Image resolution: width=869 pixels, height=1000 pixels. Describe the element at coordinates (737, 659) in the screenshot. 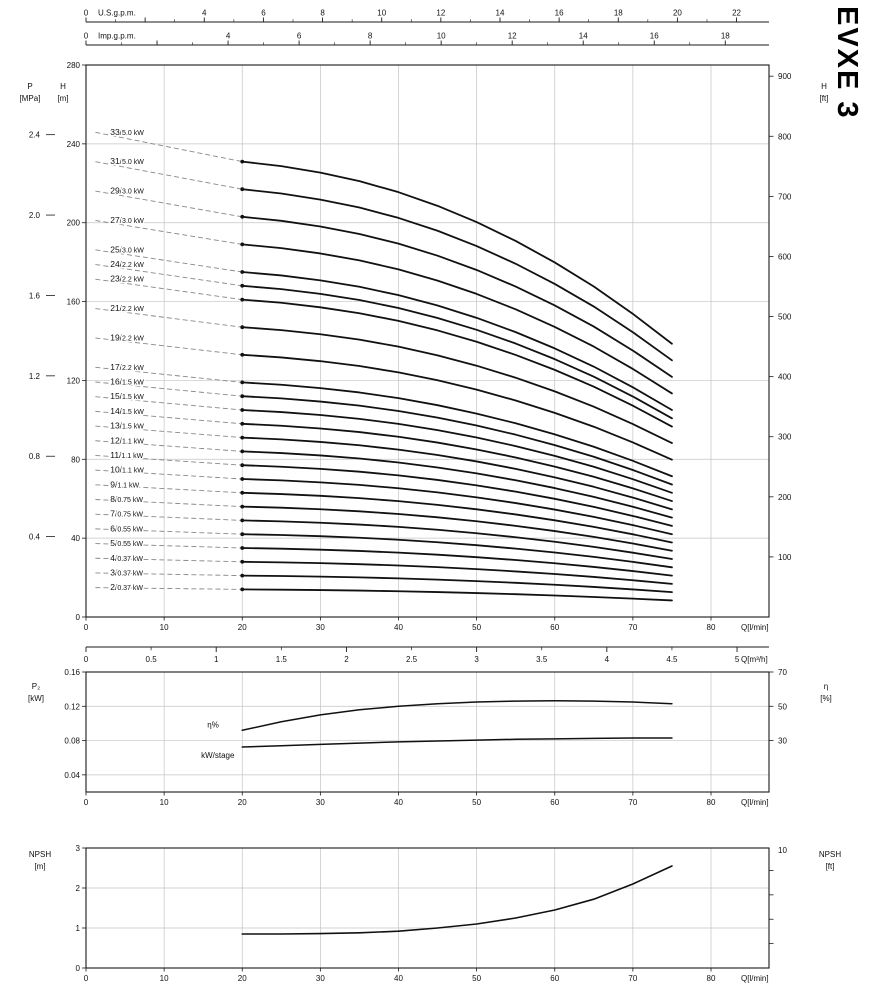

I see `svg-text: 5` at that location.